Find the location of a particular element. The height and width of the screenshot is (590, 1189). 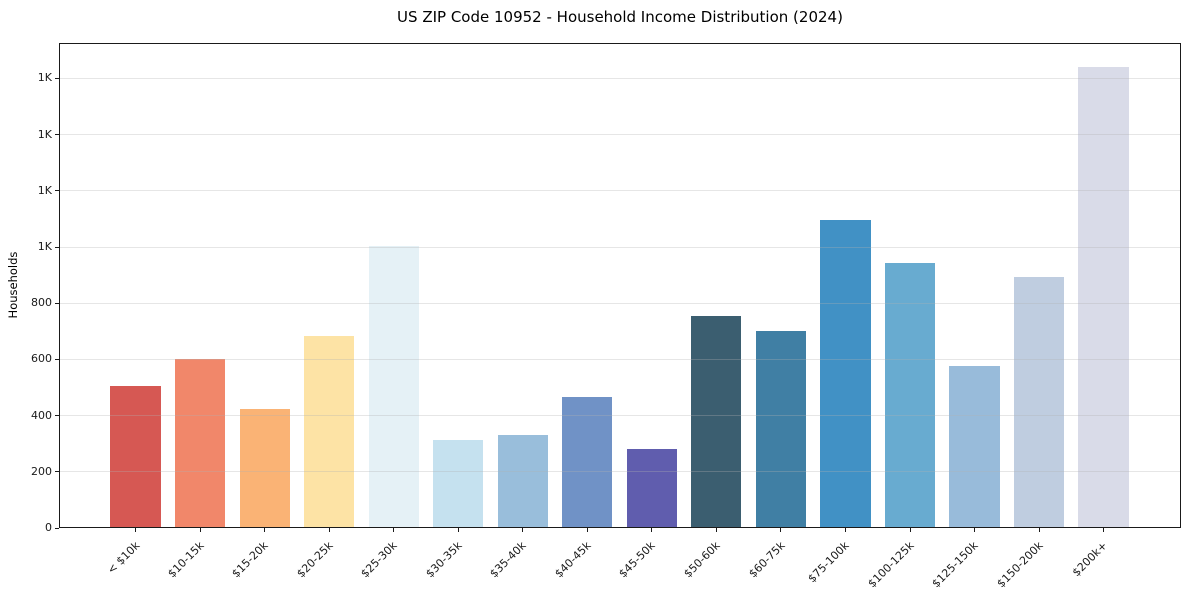

y-tick-label: 400 is located at coordinates (41, 415).